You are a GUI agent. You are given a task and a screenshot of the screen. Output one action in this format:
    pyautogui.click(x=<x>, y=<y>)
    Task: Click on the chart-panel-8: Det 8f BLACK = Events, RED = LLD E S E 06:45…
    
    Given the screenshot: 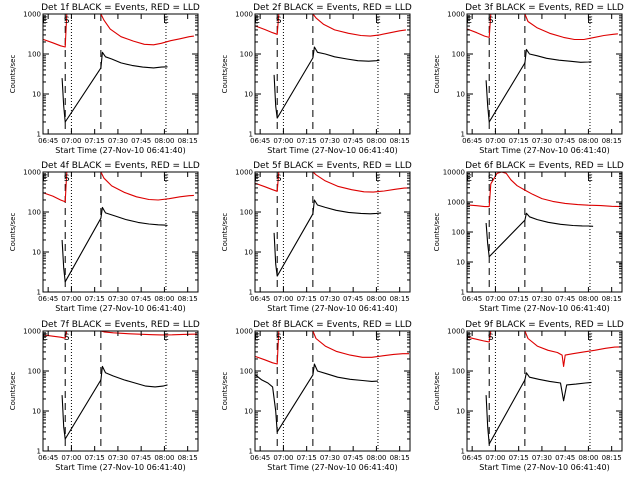 What is the action you would take?
    pyautogui.click(x=316, y=396)
    